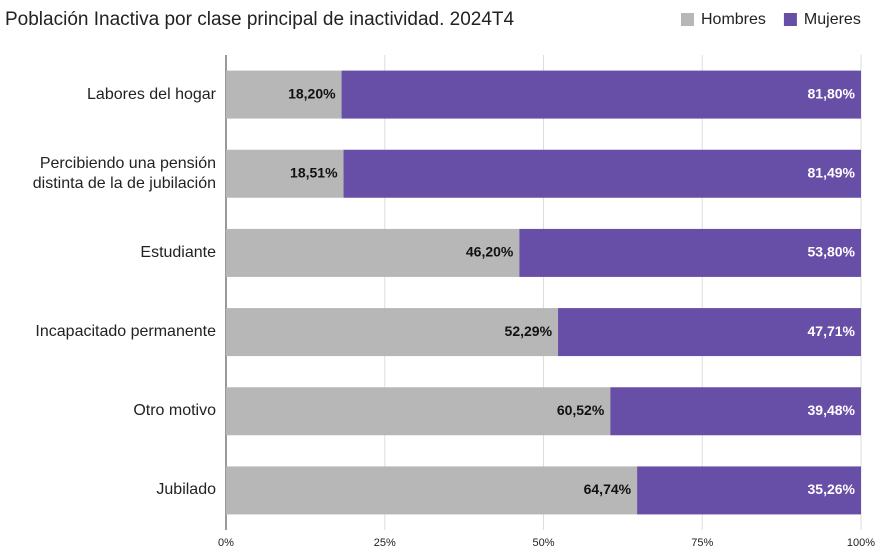 The height and width of the screenshot is (549, 879). Describe the element at coordinates (832, 331) in the screenshot. I see `data-label: 47,71%` at that location.